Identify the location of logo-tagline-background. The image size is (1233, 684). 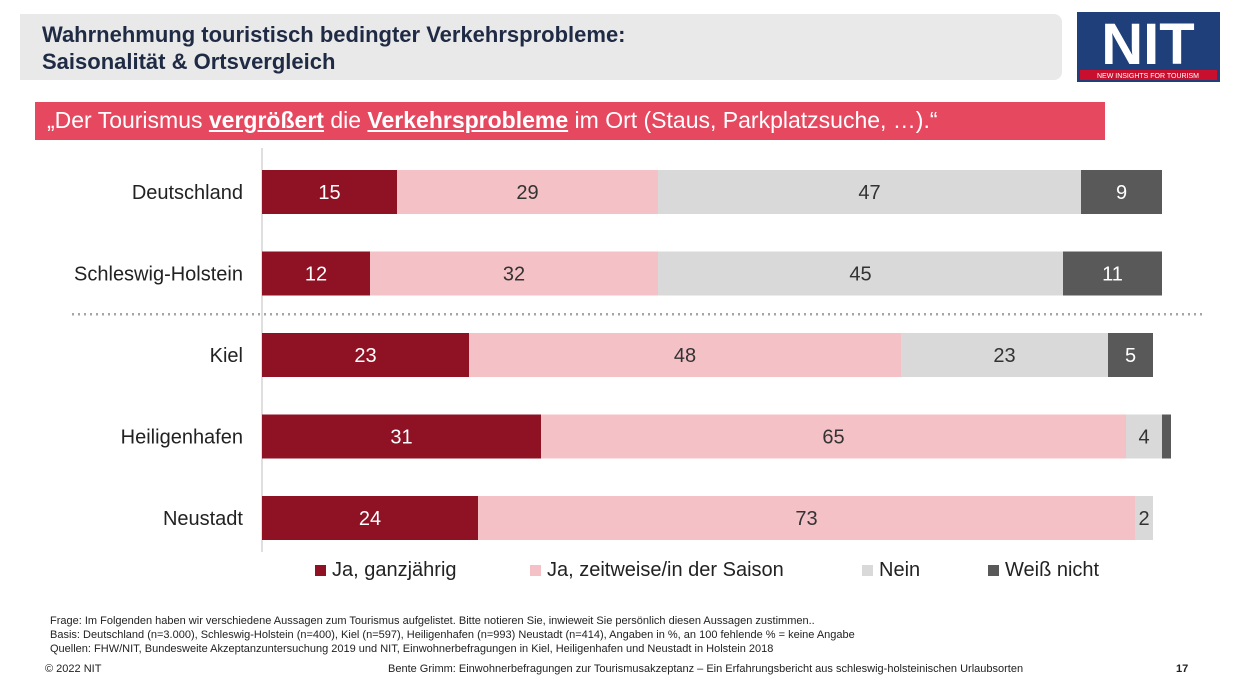
(1148, 75).